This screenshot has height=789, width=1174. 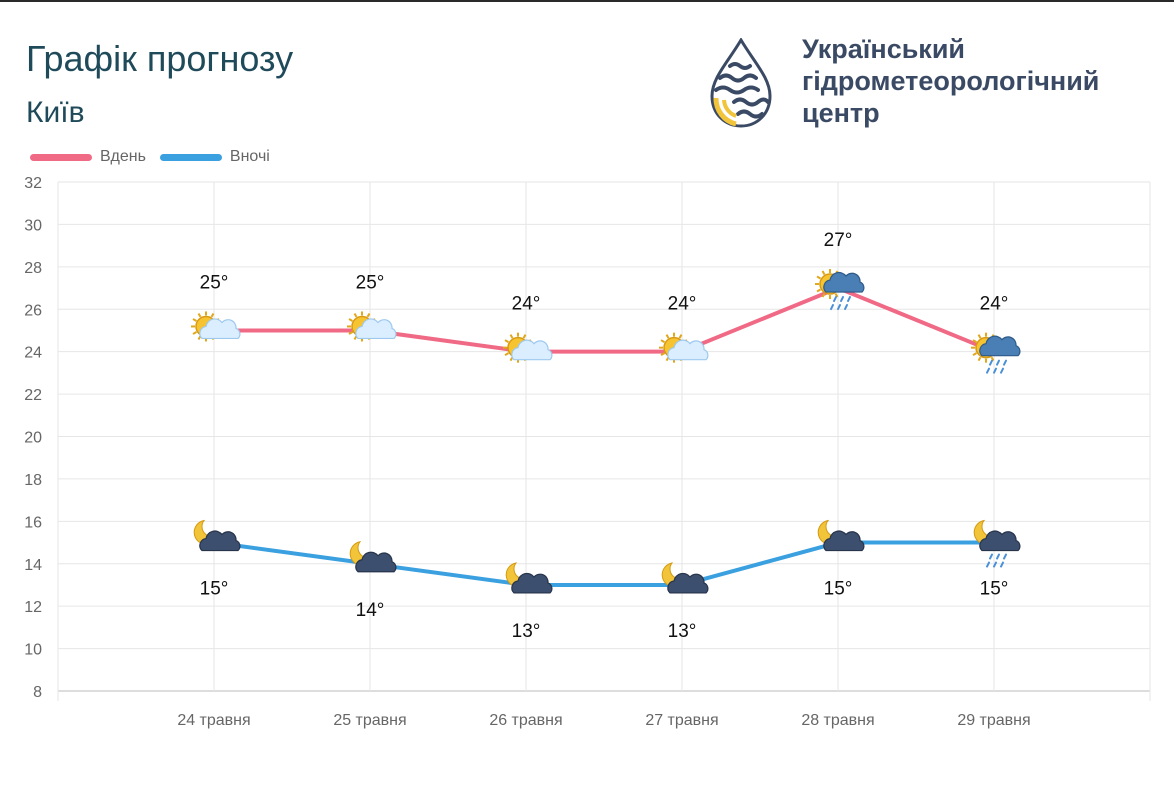 I want to click on y-tick-label: 18, so click(x=33, y=480).